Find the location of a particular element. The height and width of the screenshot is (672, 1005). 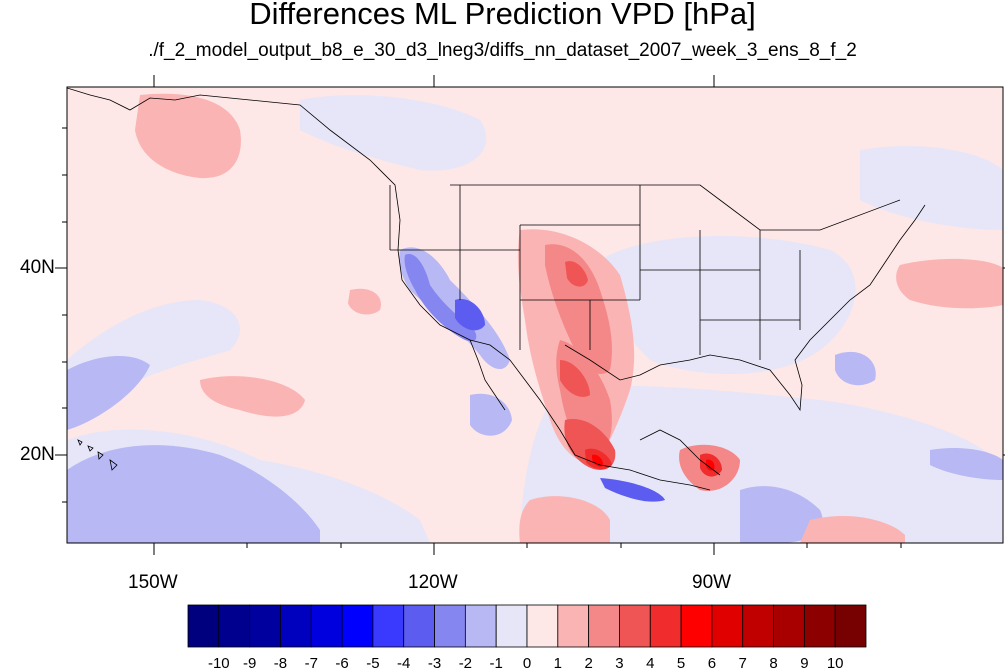

colorbar-tick-label: 2 is located at coordinates (588, 663).